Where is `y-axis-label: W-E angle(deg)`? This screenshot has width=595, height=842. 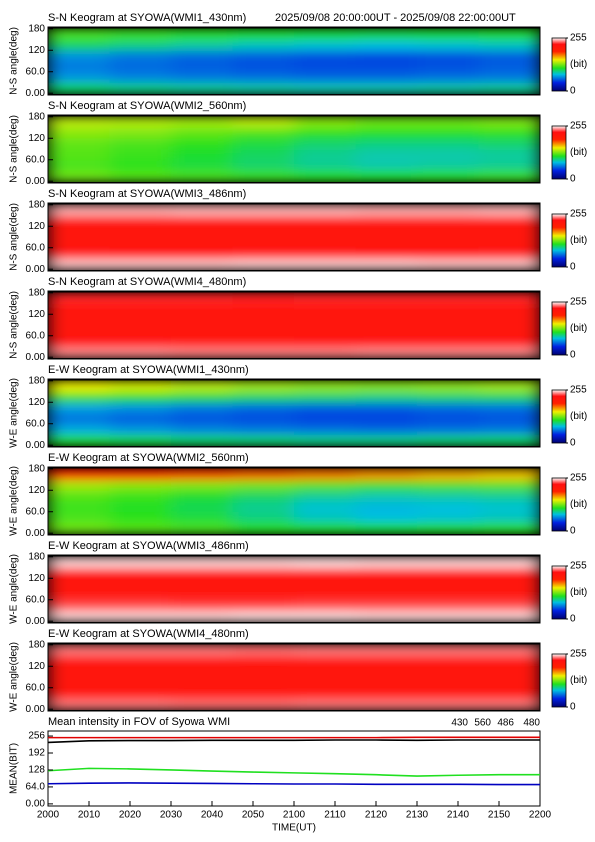 y-axis-label: W-E angle(deg) is located at coordinates (14, 413).